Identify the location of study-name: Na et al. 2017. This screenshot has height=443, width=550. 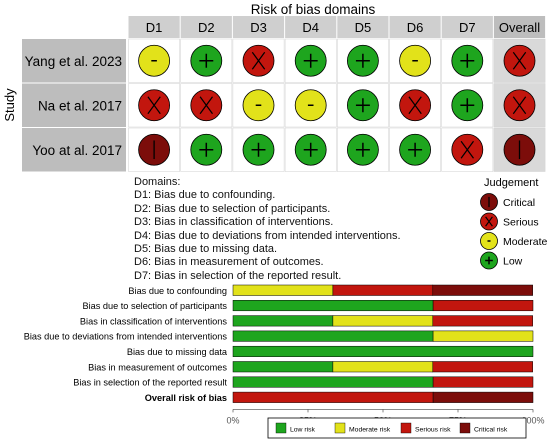
(80, 105).